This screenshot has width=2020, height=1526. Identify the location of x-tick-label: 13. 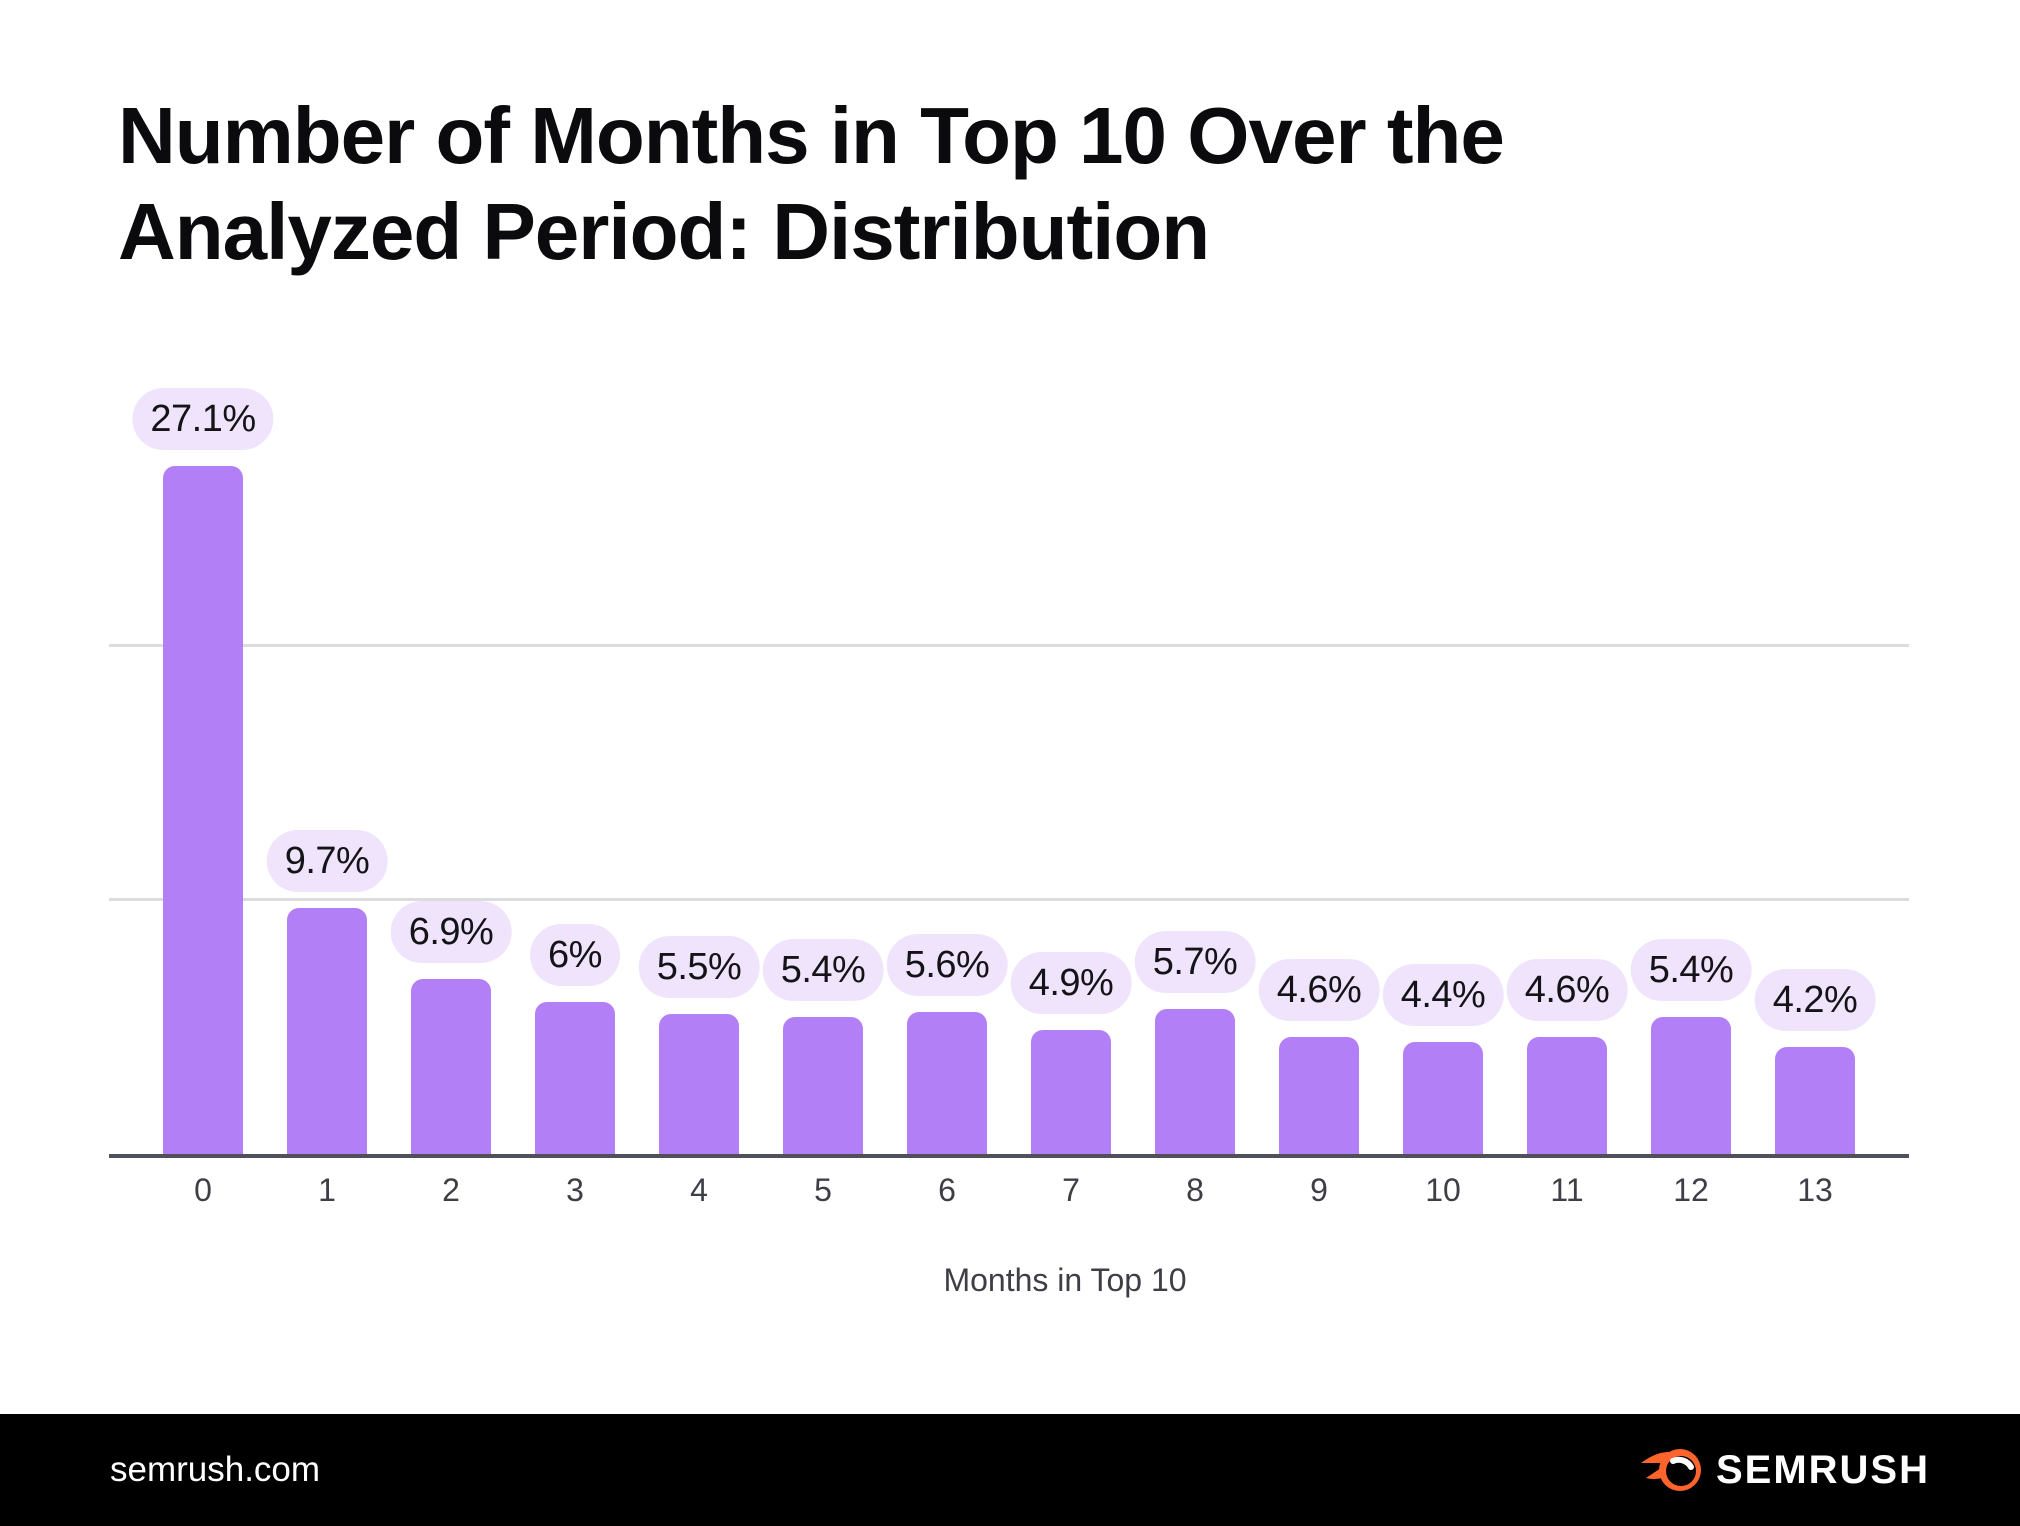
(1815, 1190).